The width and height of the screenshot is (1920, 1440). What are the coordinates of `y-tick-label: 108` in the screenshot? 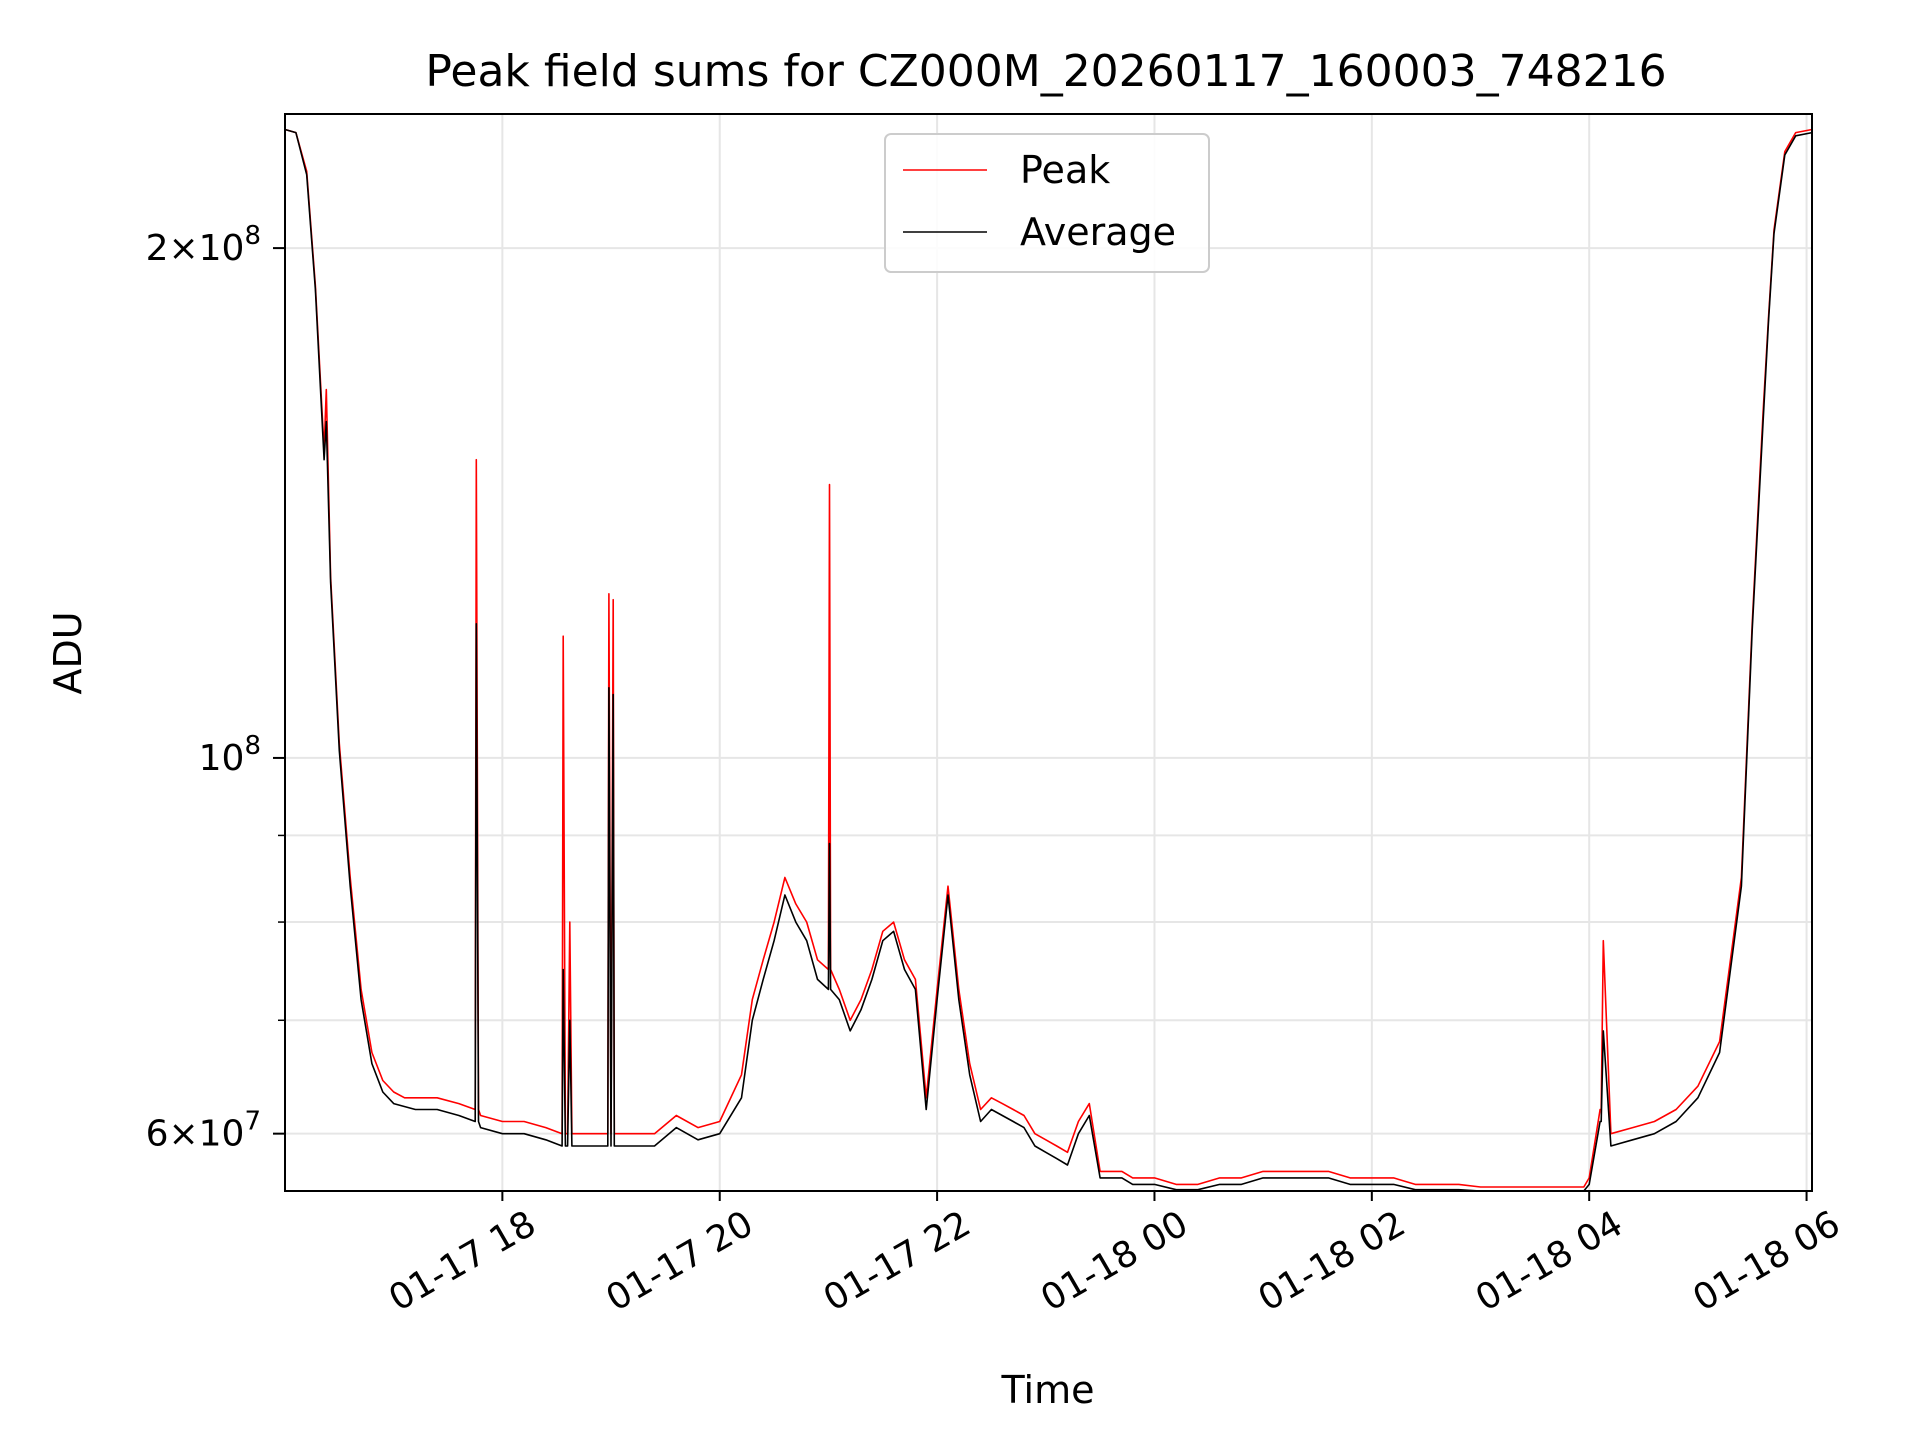 It's located at (230, 755).